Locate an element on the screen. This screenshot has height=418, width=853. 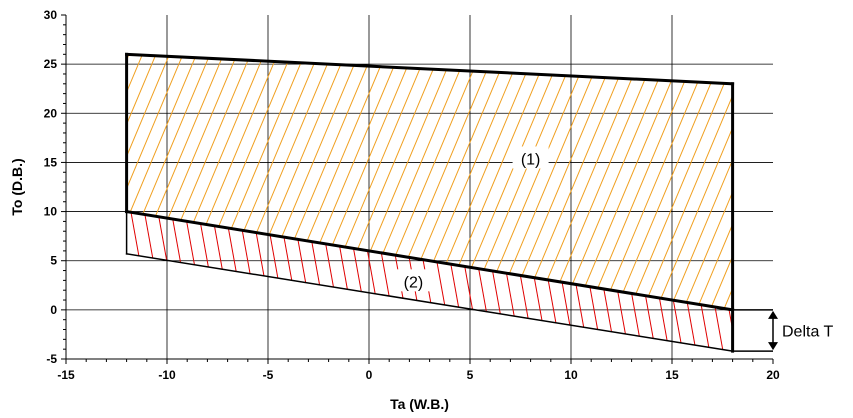
delta-arrow-head-down is located at coordinates (773, 346).